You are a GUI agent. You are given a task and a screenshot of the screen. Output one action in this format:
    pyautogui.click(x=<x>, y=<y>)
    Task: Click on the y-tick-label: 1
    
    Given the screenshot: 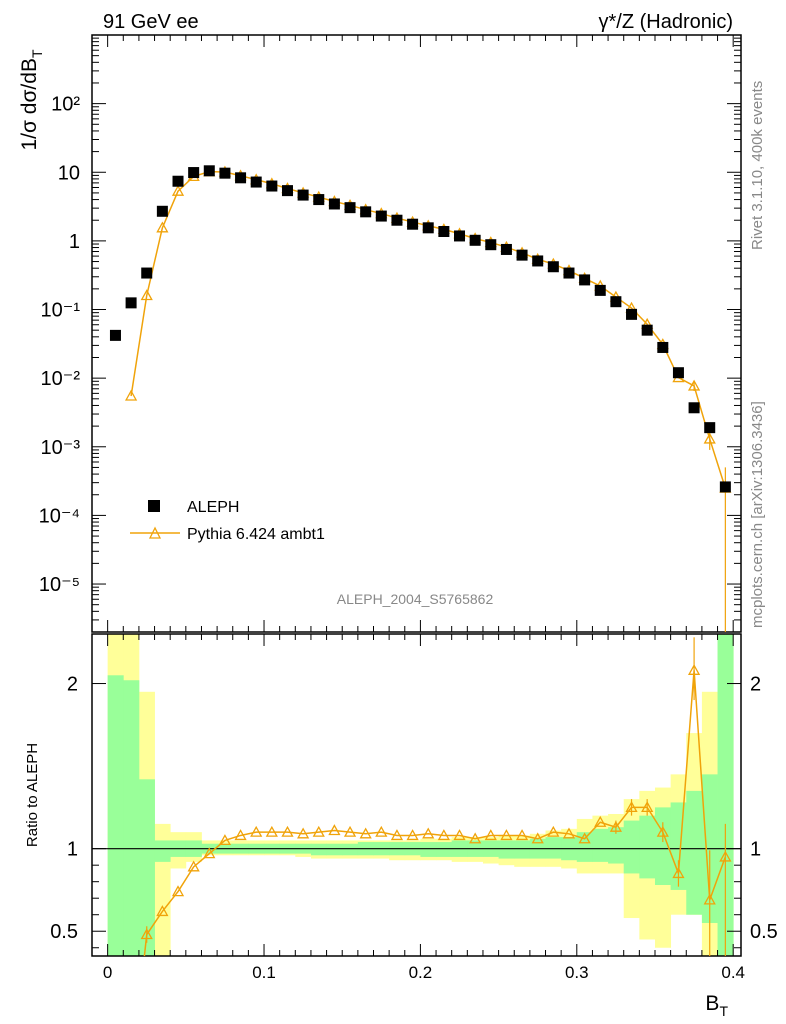 What is the action you would take?
    pyautogui.click(x=74, y=242)
    